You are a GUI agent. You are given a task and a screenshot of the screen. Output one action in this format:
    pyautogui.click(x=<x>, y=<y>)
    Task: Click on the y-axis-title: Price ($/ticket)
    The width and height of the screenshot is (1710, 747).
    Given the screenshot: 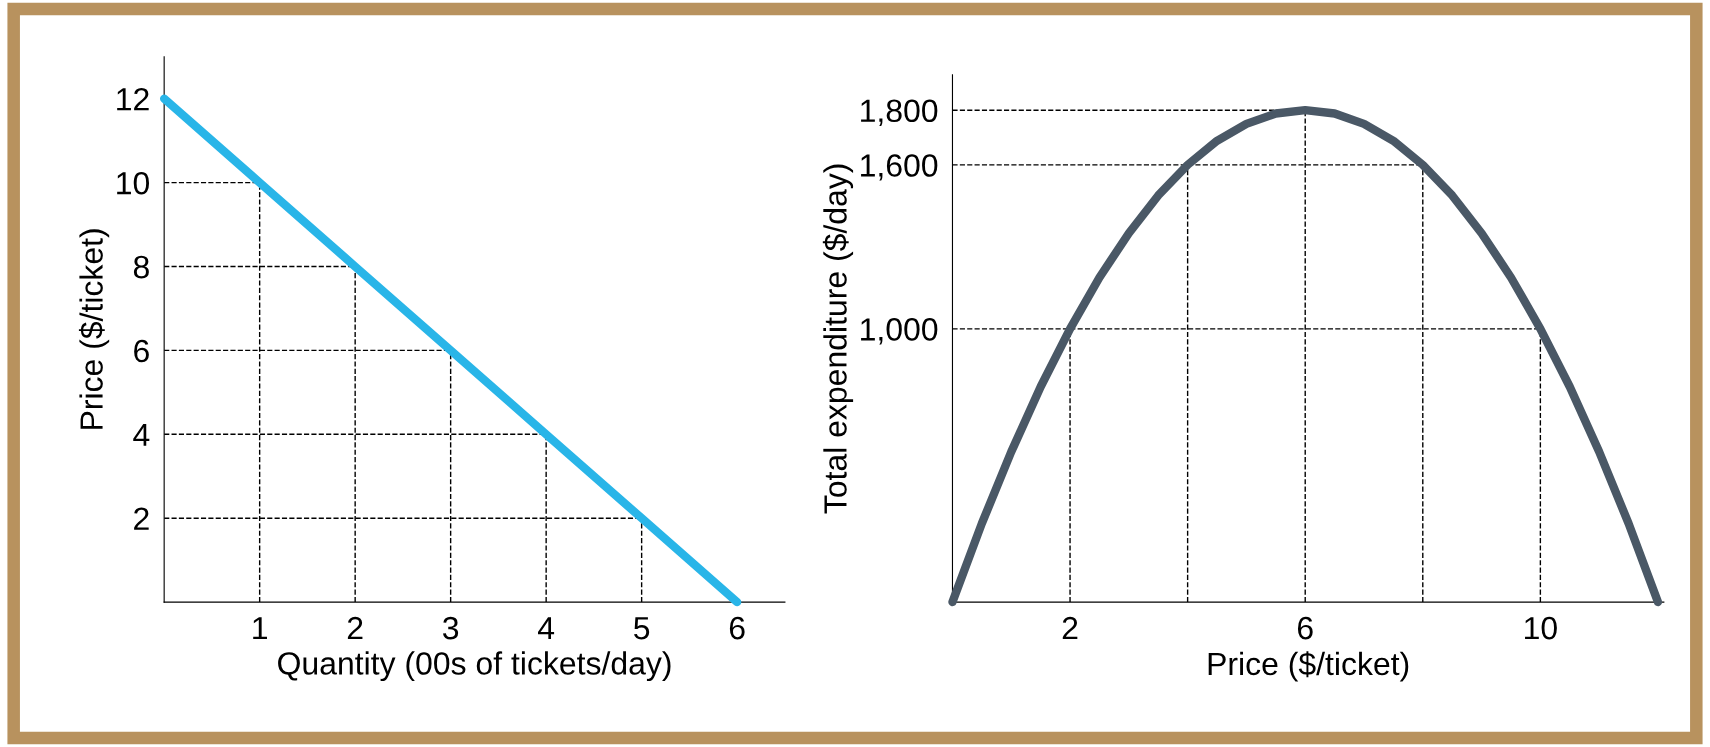 What is the action you would take?
    pyautogui.click(x=94, y=329)
    